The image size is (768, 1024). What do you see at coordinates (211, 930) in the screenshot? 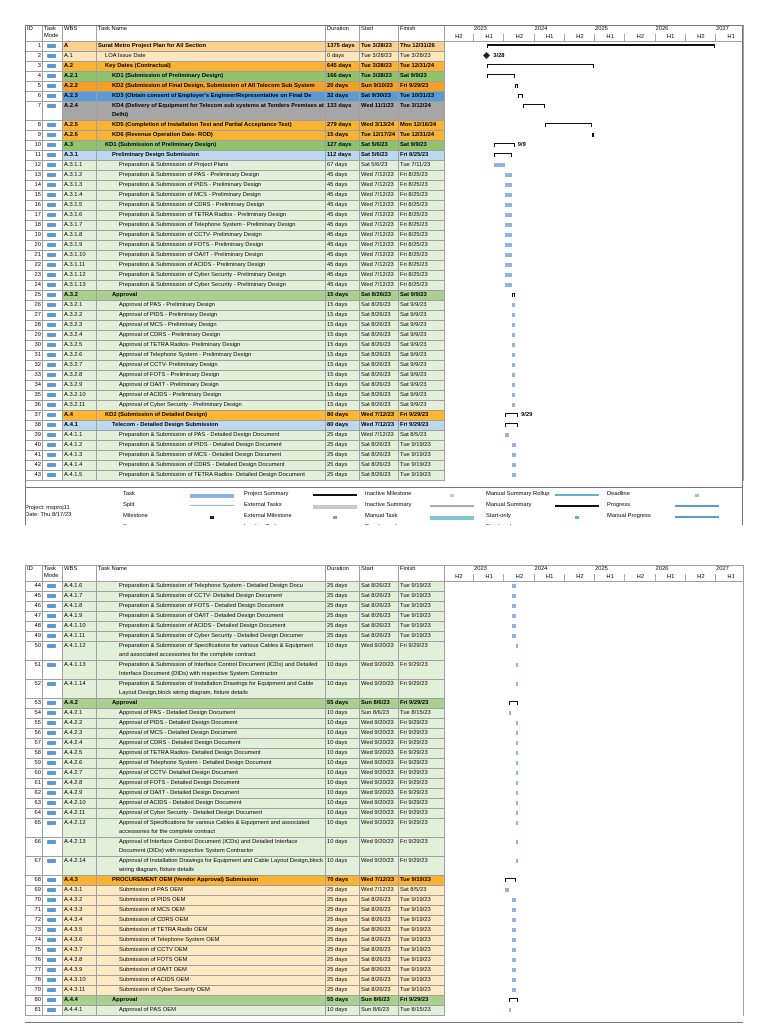
I see `task-name: Submission of TETRA Radio OEM` at bounding box center [211, 930].